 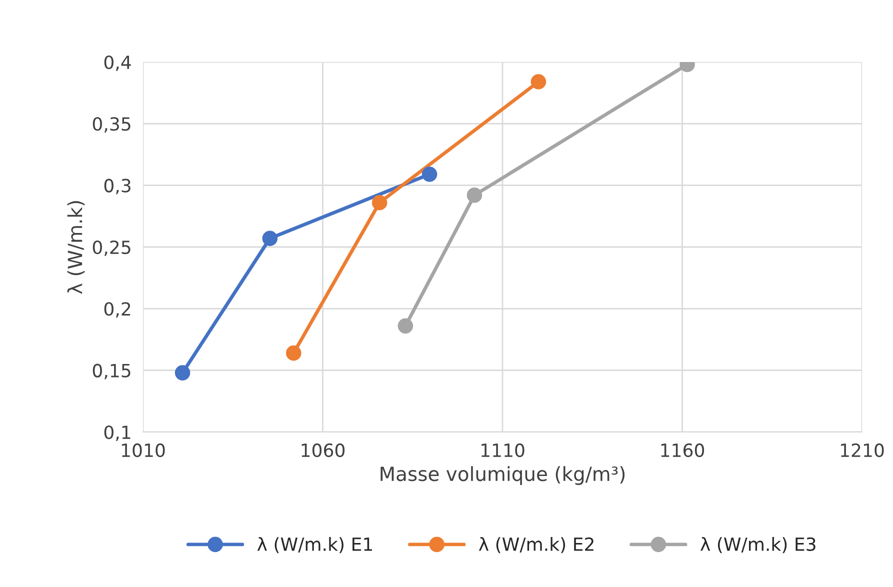 I want to click on y-tick-label: 0,35, so click(x=111, y=125).